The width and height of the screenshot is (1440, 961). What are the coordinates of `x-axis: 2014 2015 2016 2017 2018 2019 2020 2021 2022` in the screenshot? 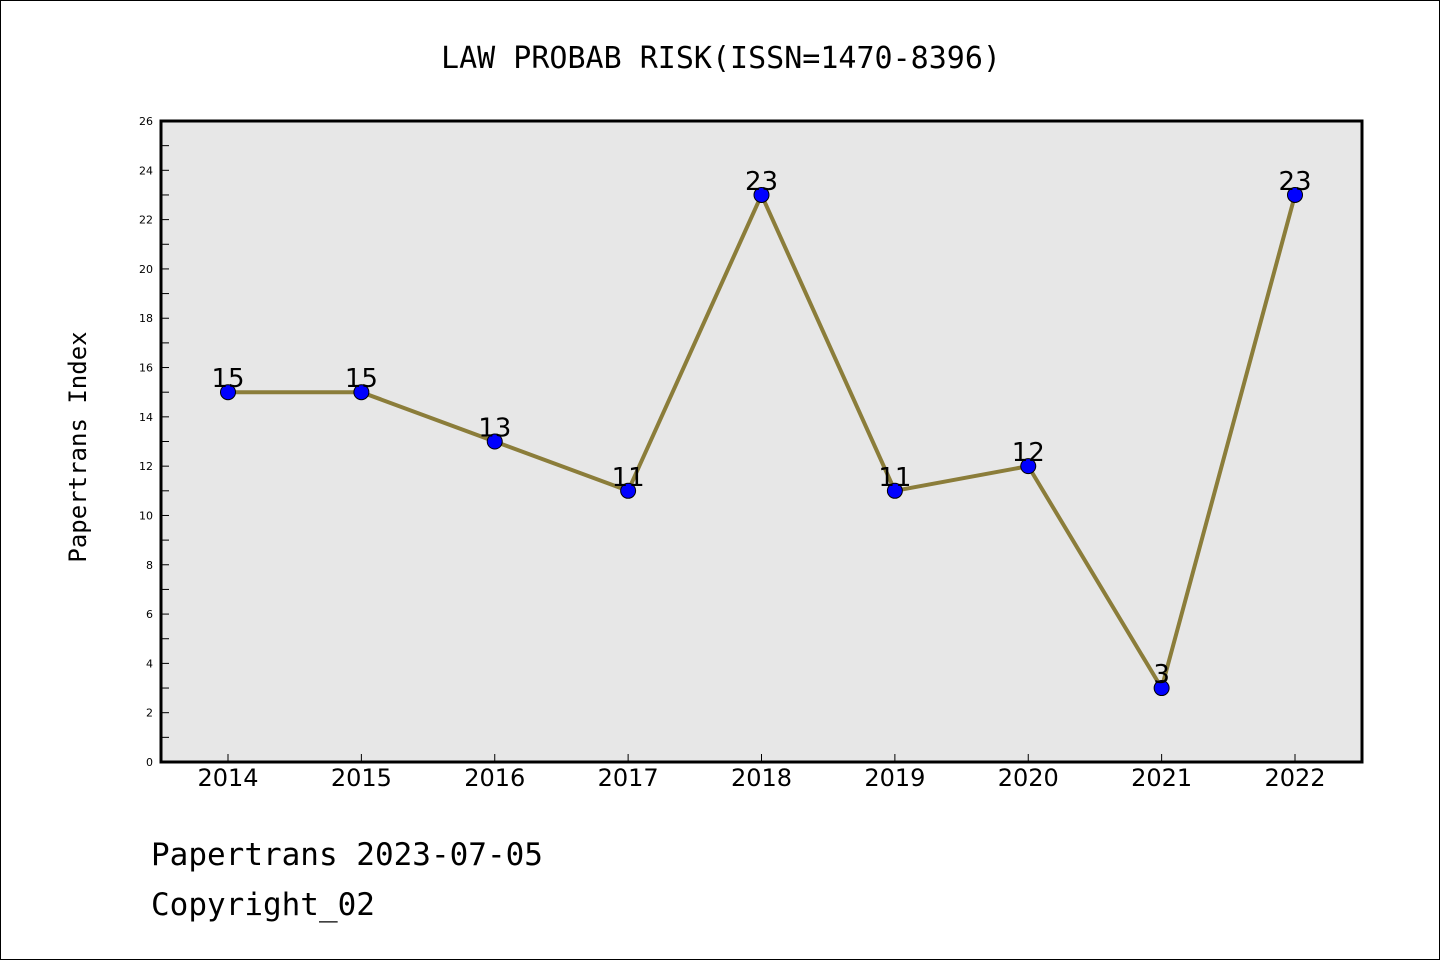 It's located at (761, 773).